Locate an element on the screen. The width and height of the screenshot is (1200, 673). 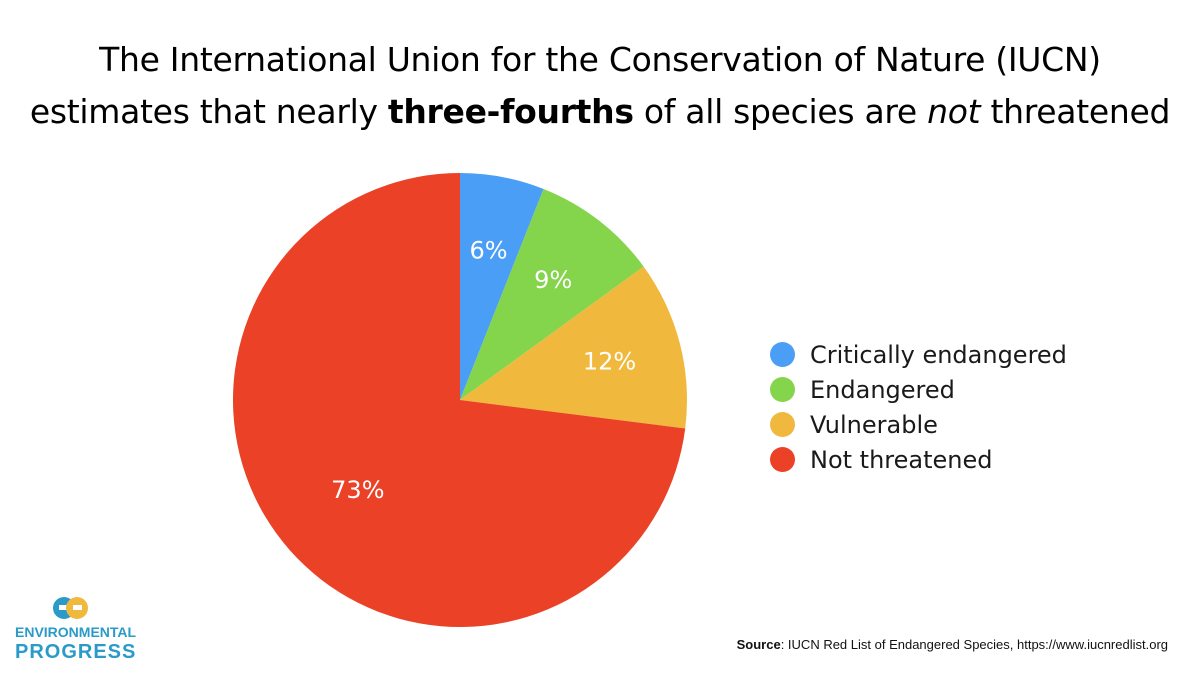
pie-slice-vulnerable is located at coordinates (573, 347).